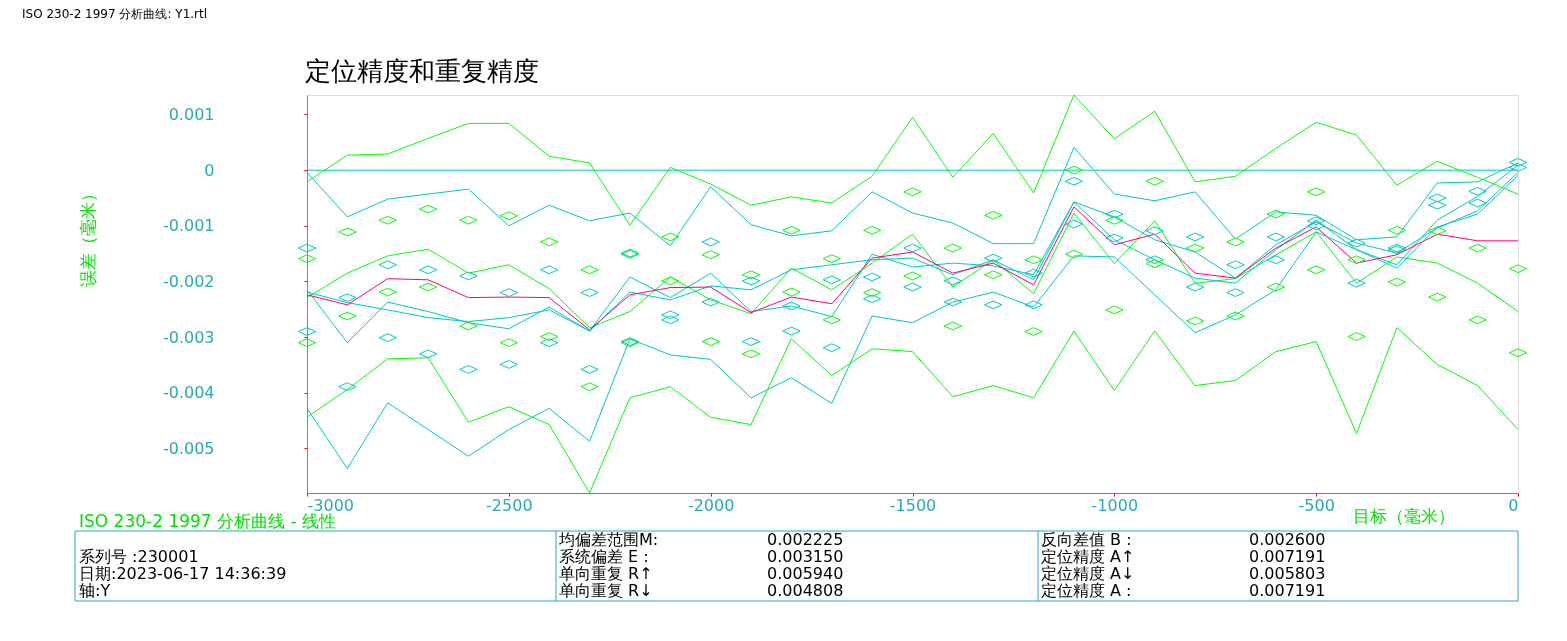 Image resolution: width=1567 pixels, height=641 pixels. What do you see at coordinates (95, 590) in the screenshot?
I see `text: 轴:Y` at bounding box center [95, 590].